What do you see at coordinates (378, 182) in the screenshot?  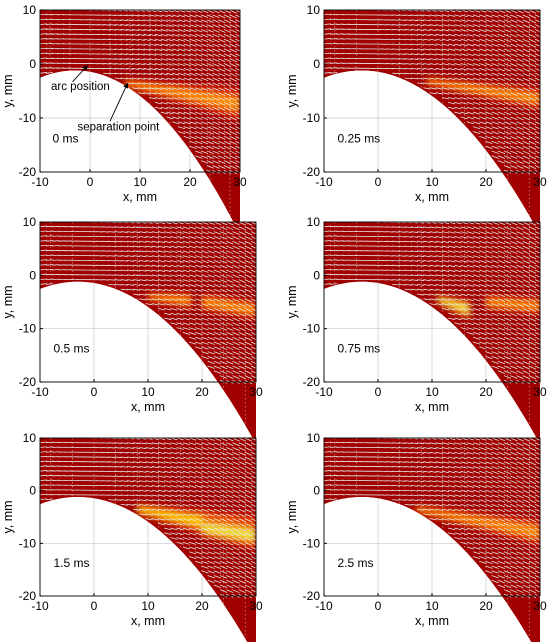 I see `x-tick-label: 0` at bounding box center [378, 182].